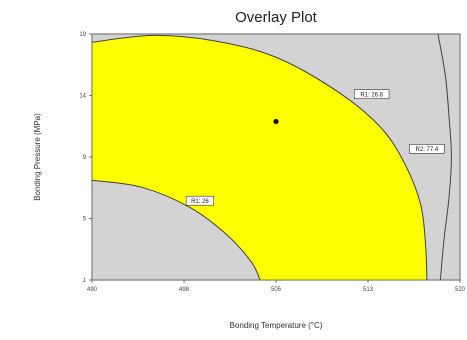 This screenshot has height=340, width=467. Describe the element at coordinates (368, 290) in the screenshot. I see `x-tick-label: 513` at that location.